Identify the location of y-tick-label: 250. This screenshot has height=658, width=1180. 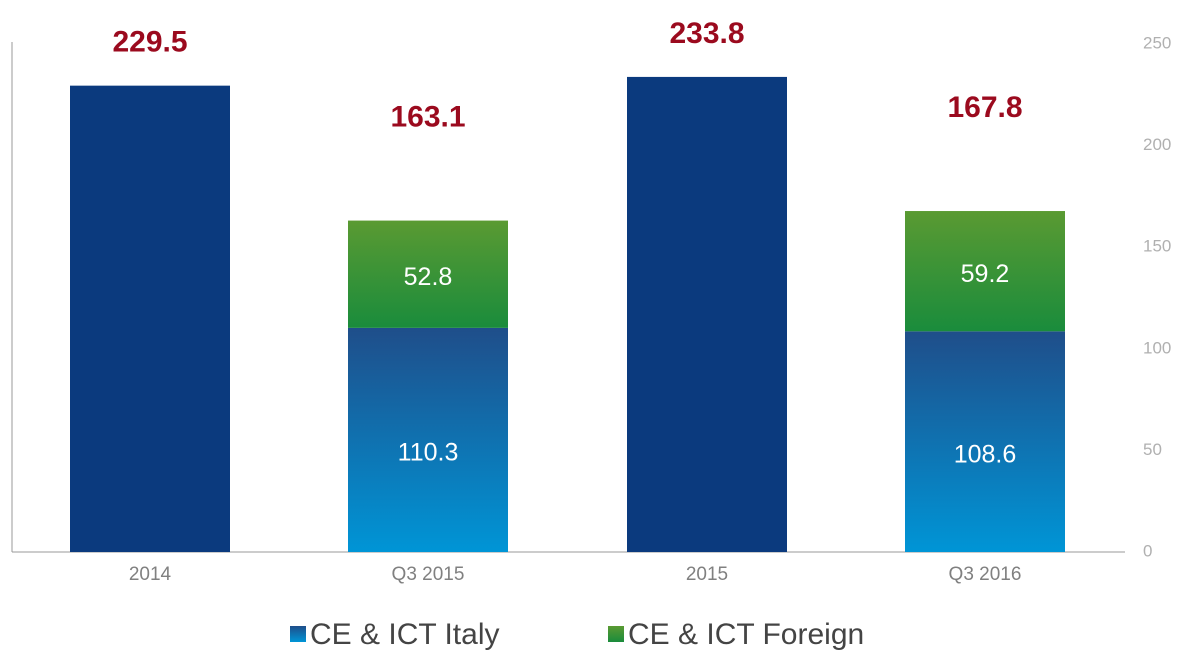
(1157, 42).